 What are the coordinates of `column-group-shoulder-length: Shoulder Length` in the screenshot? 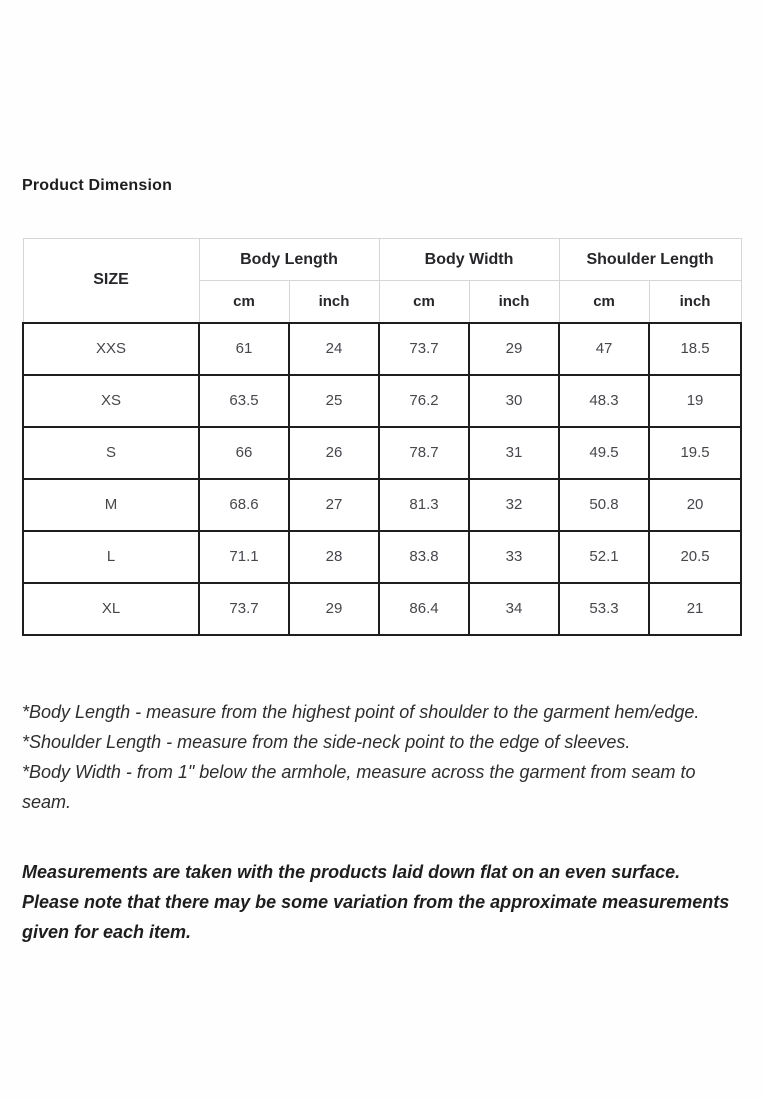 It's located at (650, 259).